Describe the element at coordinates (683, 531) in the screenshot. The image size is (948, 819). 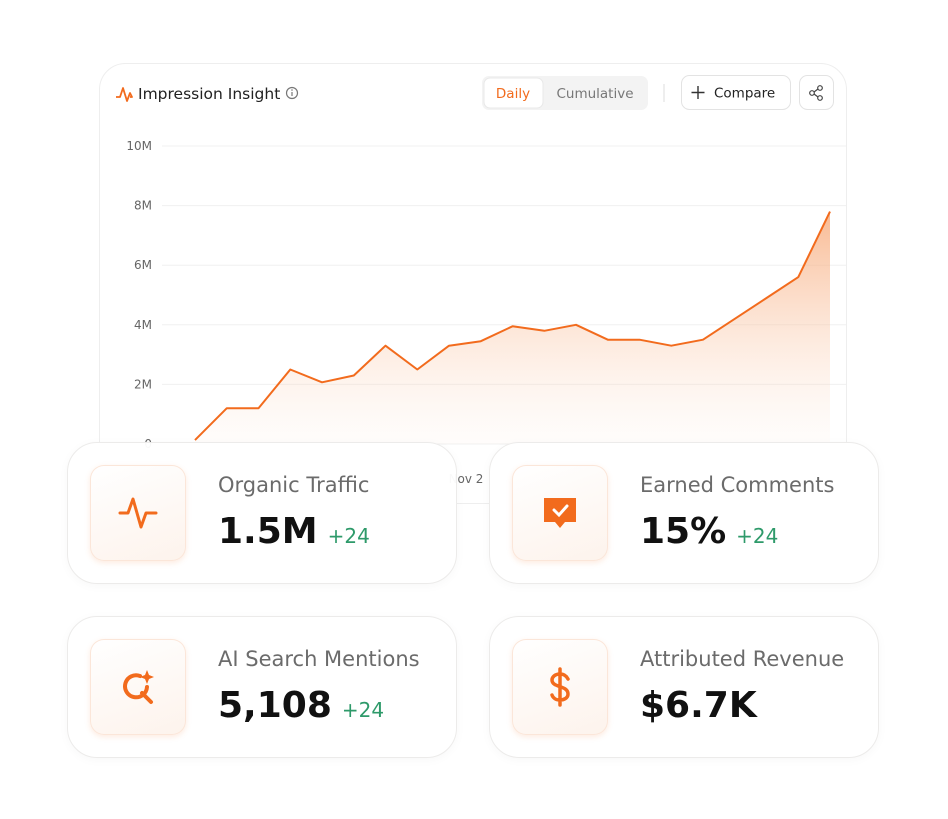
I see `value-text: 15%` at that location.